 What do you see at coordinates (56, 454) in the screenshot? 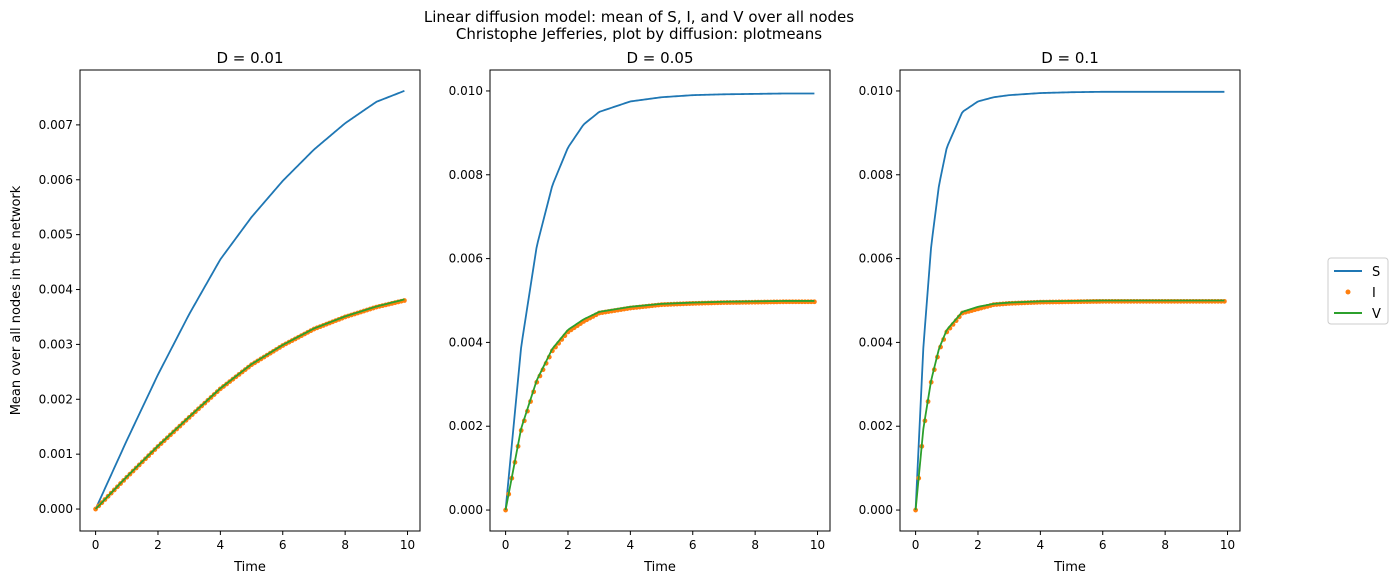
I see `y-tick-label: 0.001` at bounding box center [56, 454].